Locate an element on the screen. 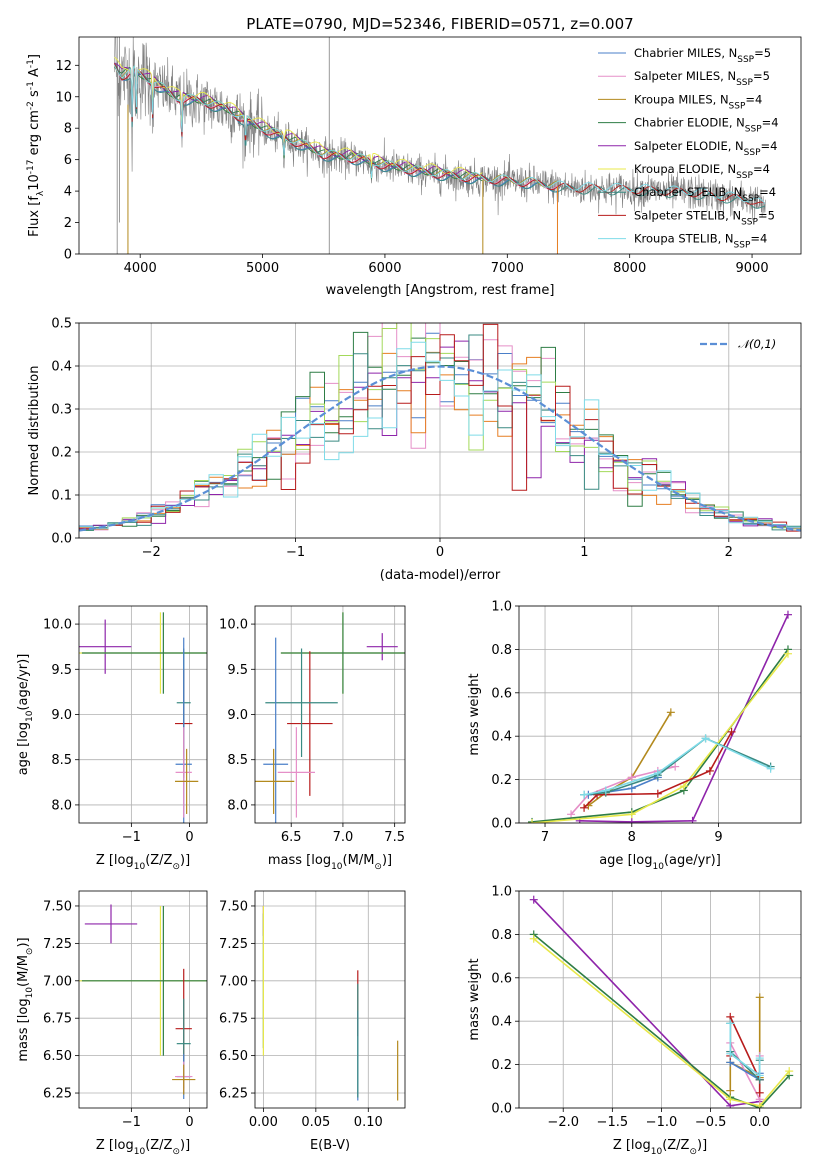 This screenshot has width=819, height=1174. mass_vs_age-ytick-label: 8.5 is located at coordinates (237, 760).